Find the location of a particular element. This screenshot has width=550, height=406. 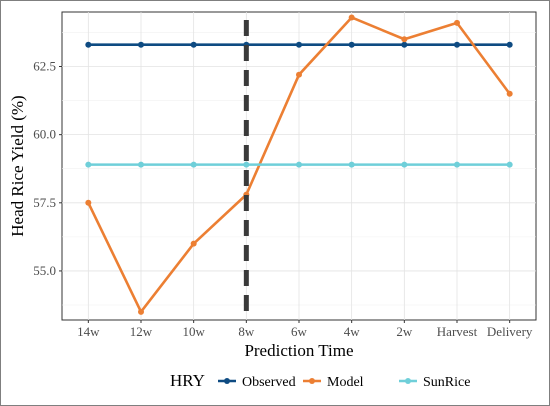

series-sunrice is located at coordinates (299, 164).